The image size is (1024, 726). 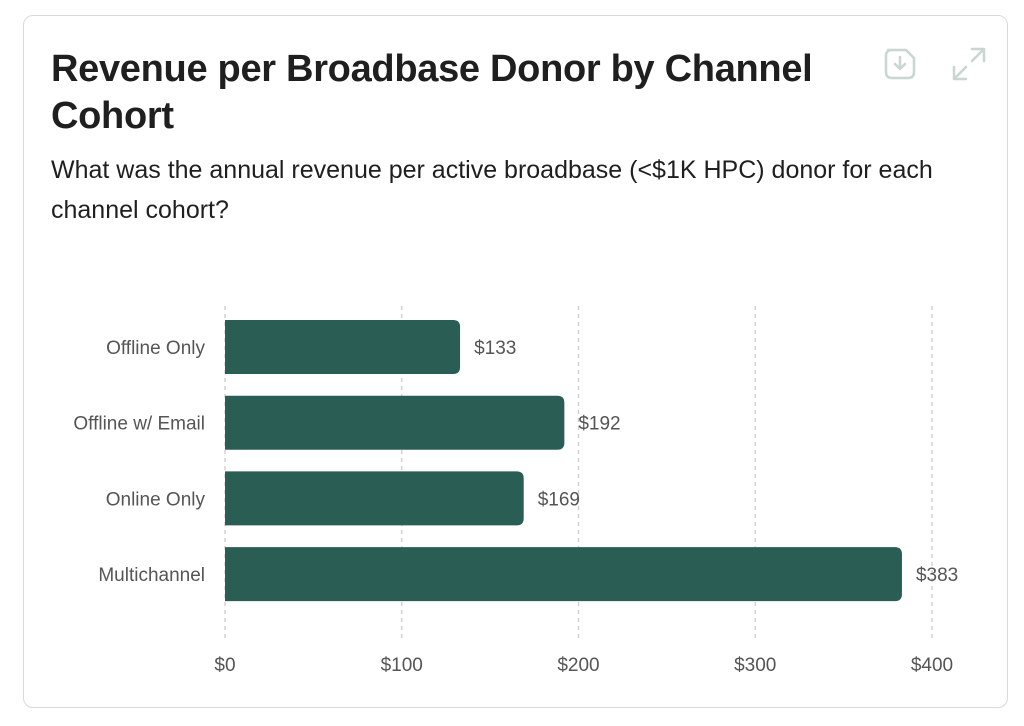 I want to click on x-tick-label: $400, so click(x=932, y=665).